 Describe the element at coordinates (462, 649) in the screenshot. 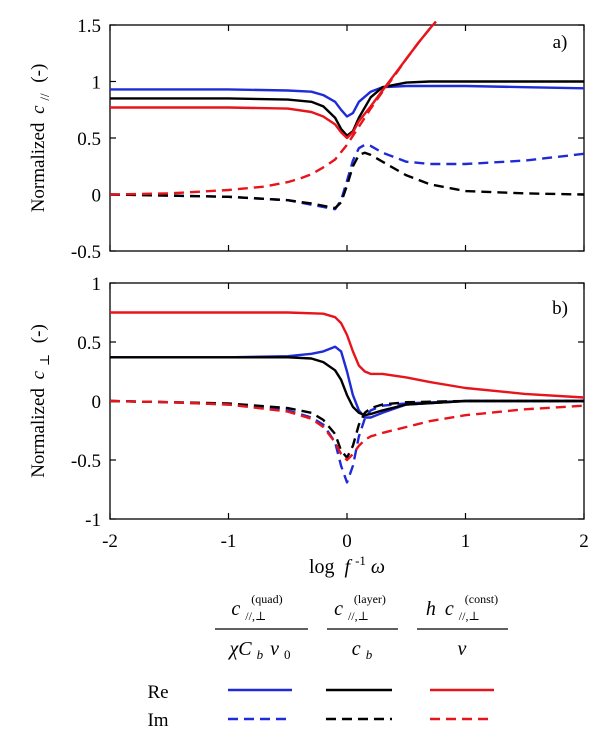

I see `legend-denominator-const: ν` at that location.